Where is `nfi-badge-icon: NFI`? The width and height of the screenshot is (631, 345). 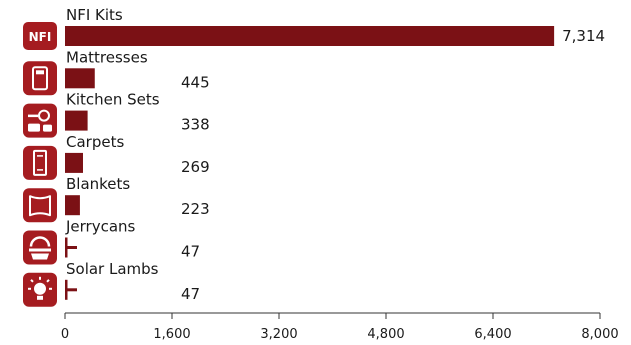
nfi-badge-icon: NFI is located at coordinates (40, 36).